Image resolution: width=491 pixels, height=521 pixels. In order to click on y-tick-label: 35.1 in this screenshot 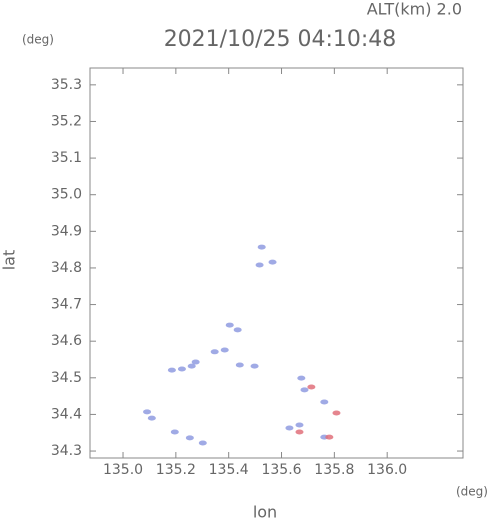, I will do `click(66, 158)`.